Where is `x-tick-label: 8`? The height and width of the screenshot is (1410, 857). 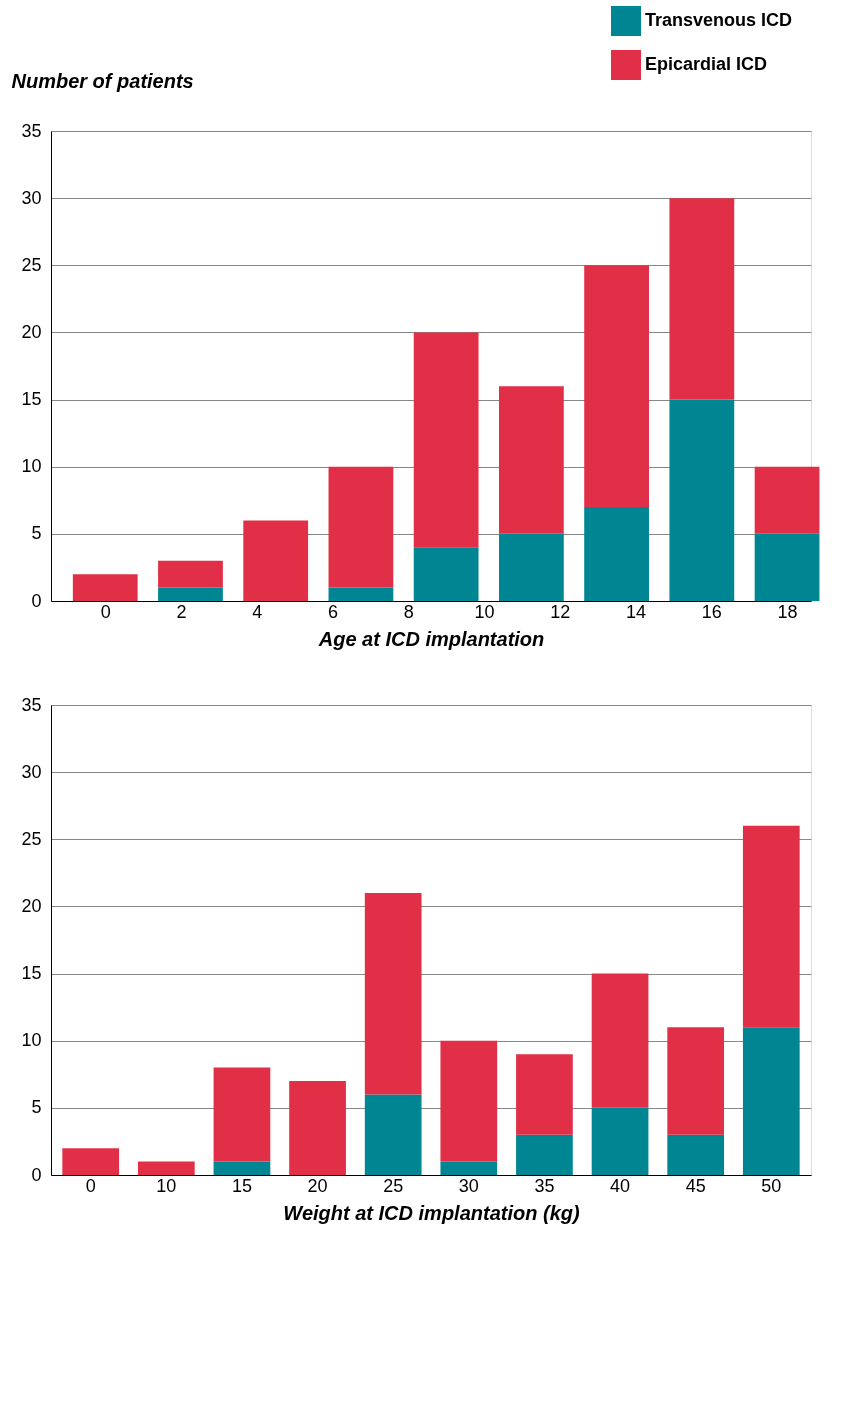
x-tick-label: 8 is located at coordinates (408, 611).